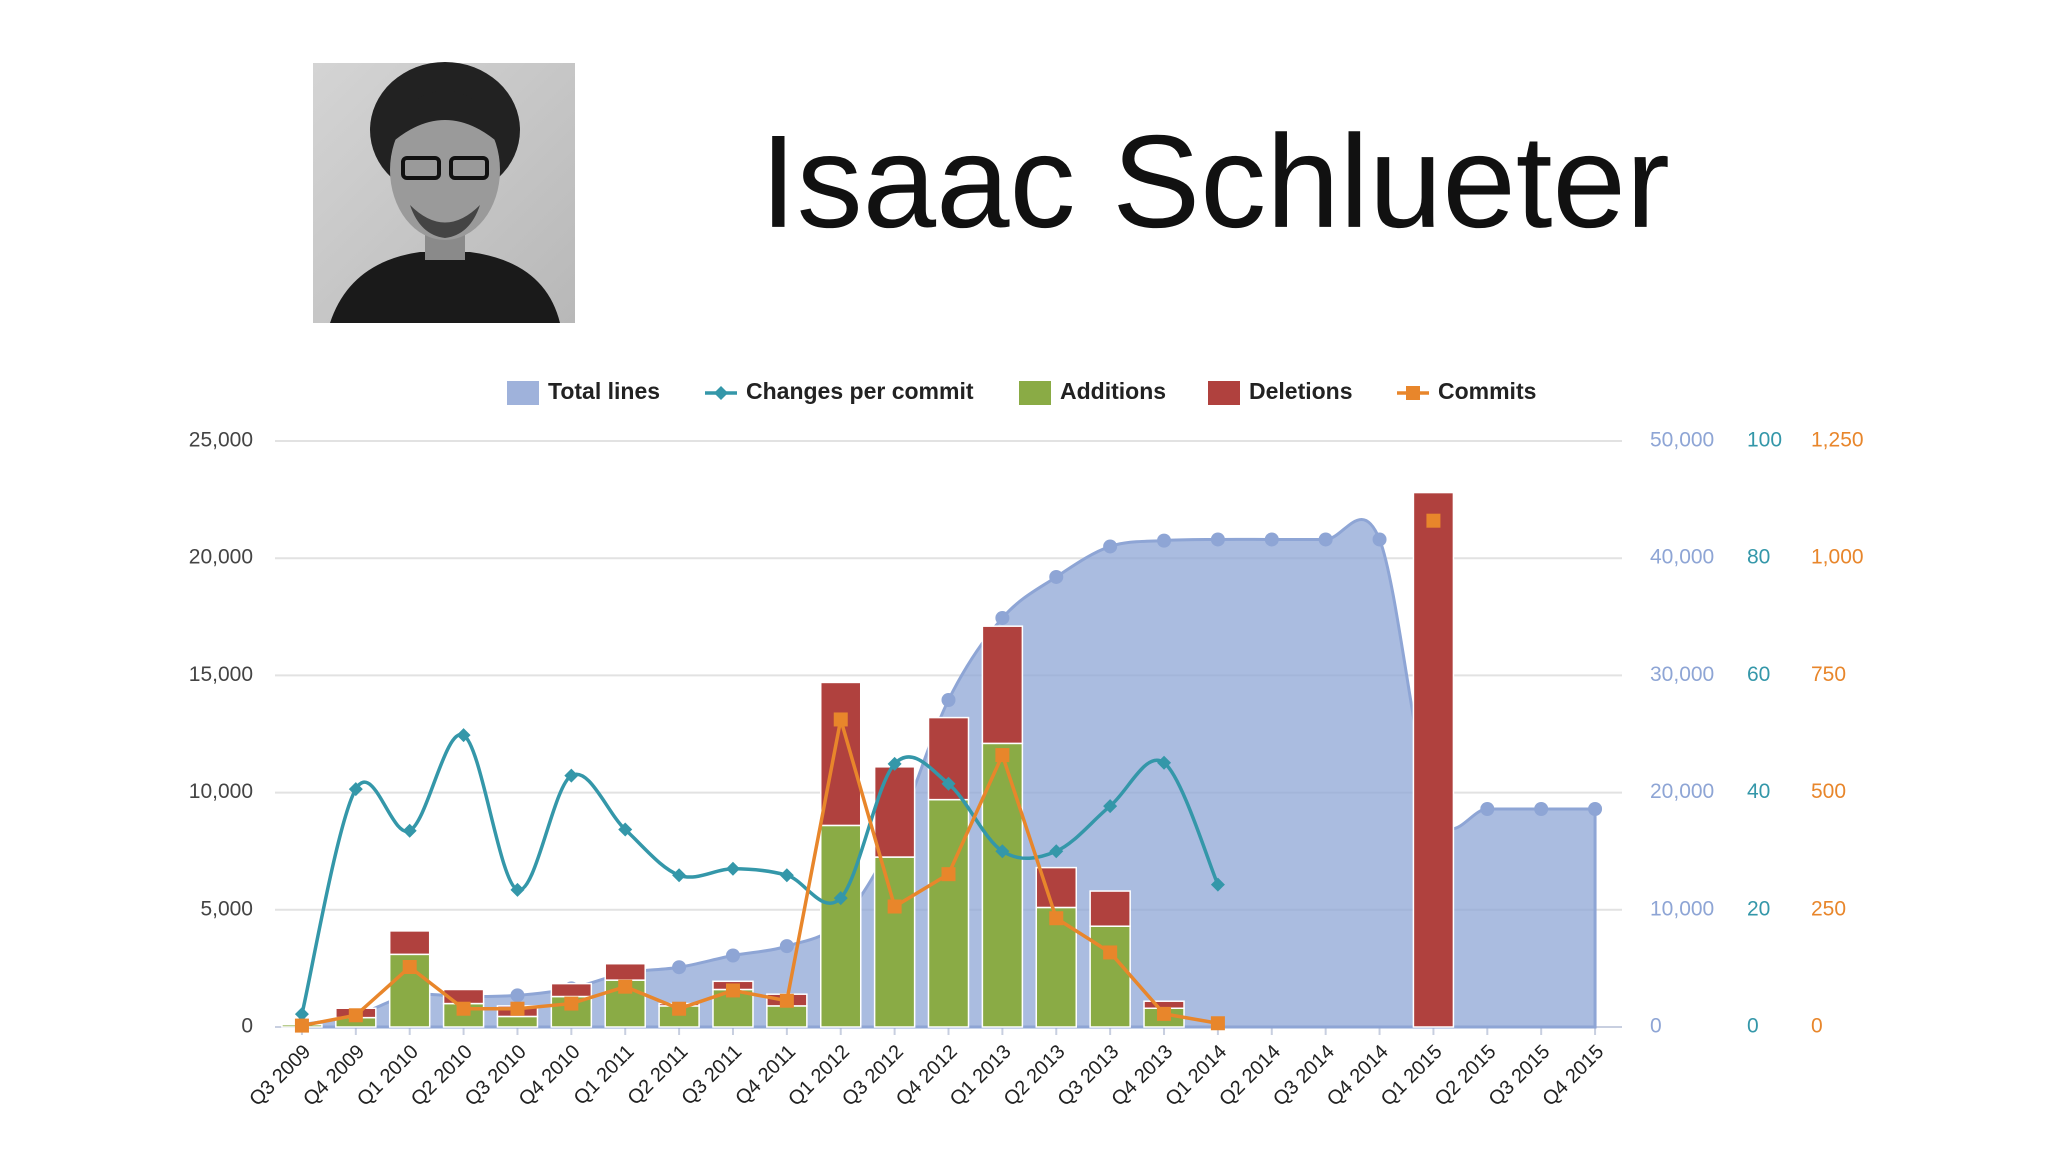 Image resolution: width=2048 pixels, height=1152 pixels. I want to click on y-tick-label: 15,000, so click(221, 674).